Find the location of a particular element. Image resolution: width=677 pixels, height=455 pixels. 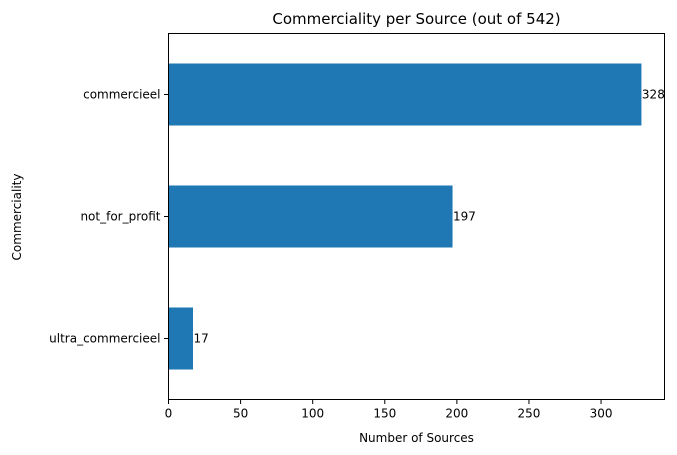

y-axis-label: Commerciality is located at coordinates (17, 217).